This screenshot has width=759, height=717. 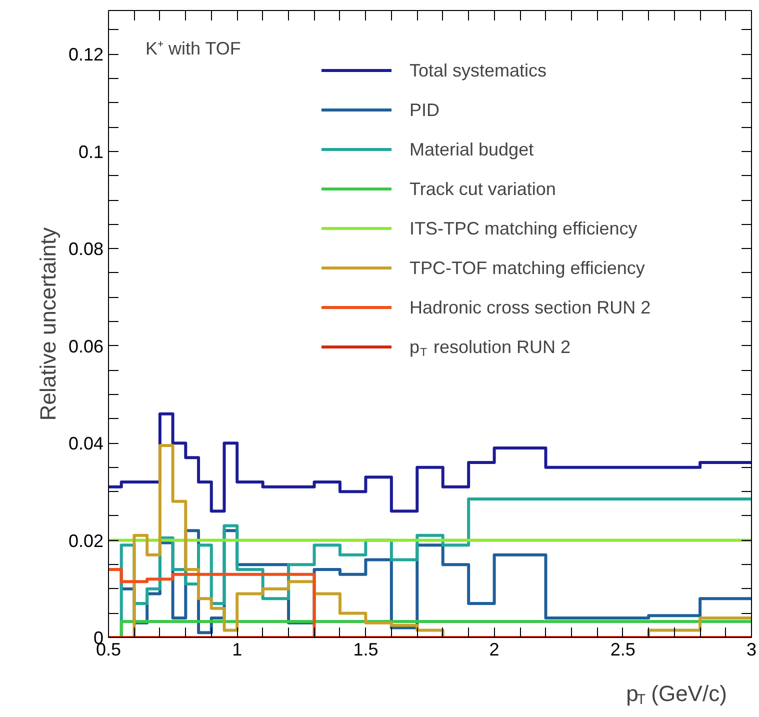 I want to click on annotation: K⁺ with TOF, so click(x=193, y=48).